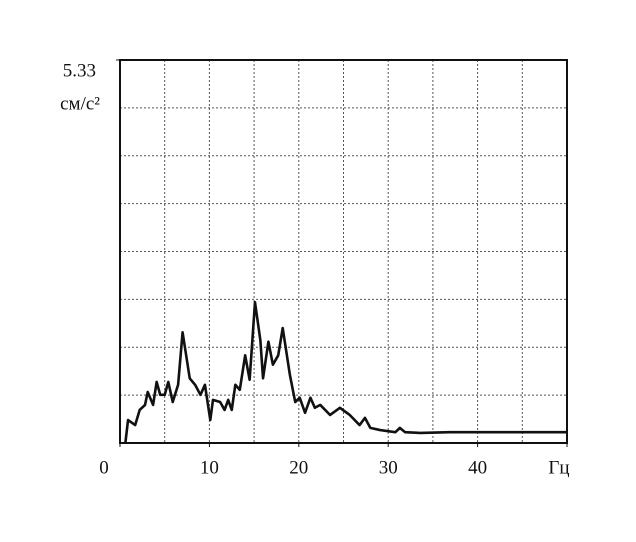  Describe the element at coordinates (388, 467) in the screenshot. I see `x-tick-label: 30` at that location.